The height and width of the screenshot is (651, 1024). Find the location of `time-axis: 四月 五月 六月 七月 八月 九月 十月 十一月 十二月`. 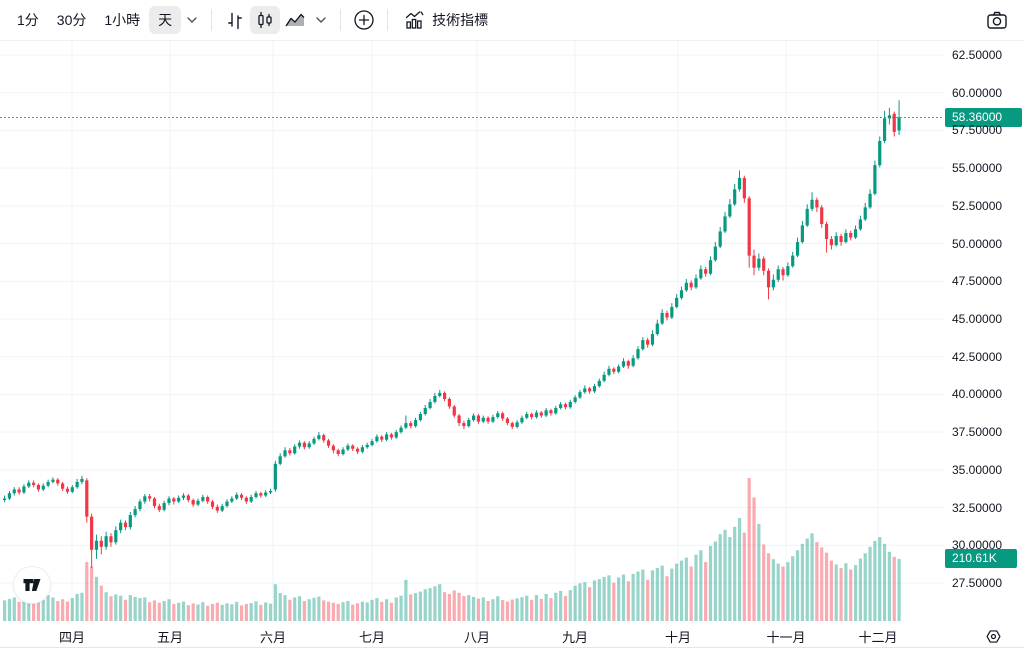

time-axis: 四月 五月 六月 七月 八月 九月 十月 十一月 十二月 is located at coordinates (512, 635).